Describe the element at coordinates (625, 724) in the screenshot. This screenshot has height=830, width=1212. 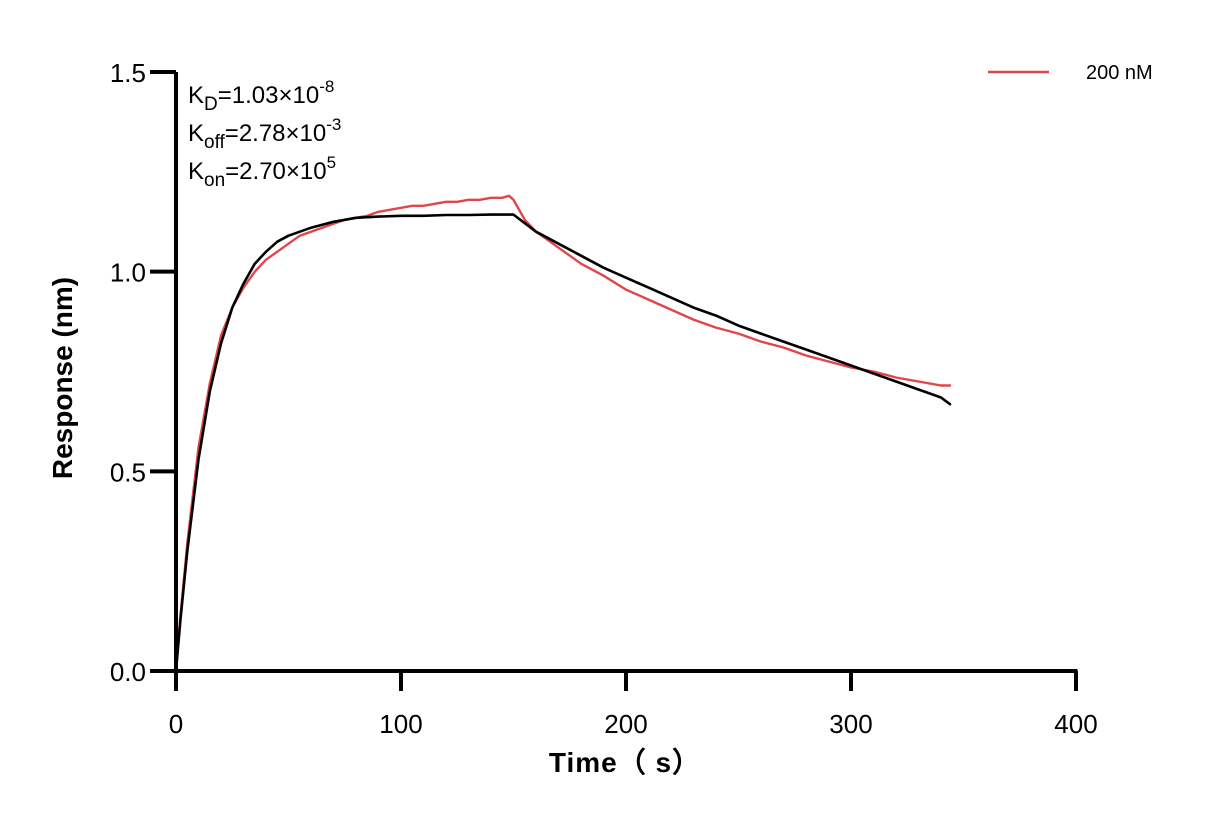
I see `x-tick-label: 200` at that location.